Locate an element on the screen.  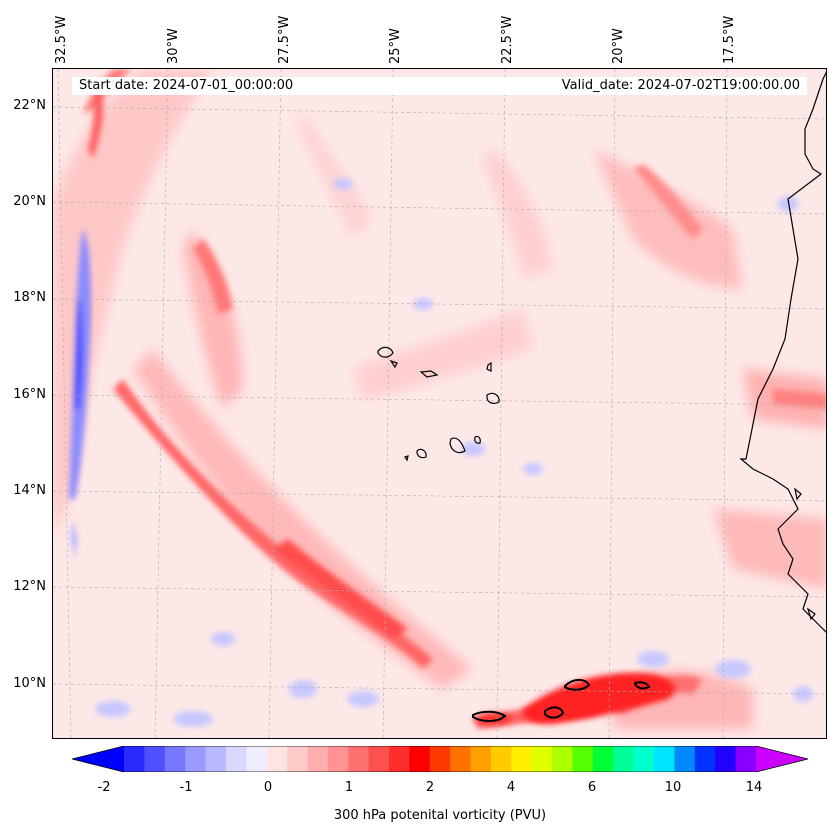
colorbar-extend-min is located at coordinates (98, 759).